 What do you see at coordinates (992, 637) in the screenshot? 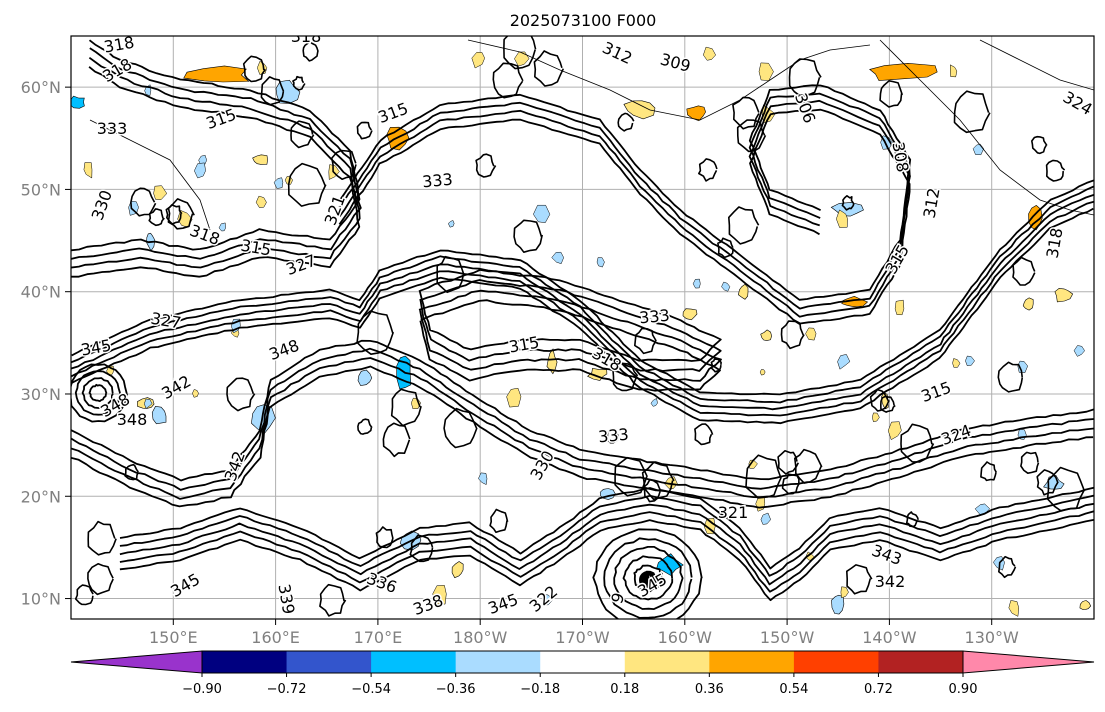
I see `x-tick-label: 130°W` at bounding box center [992, 637].